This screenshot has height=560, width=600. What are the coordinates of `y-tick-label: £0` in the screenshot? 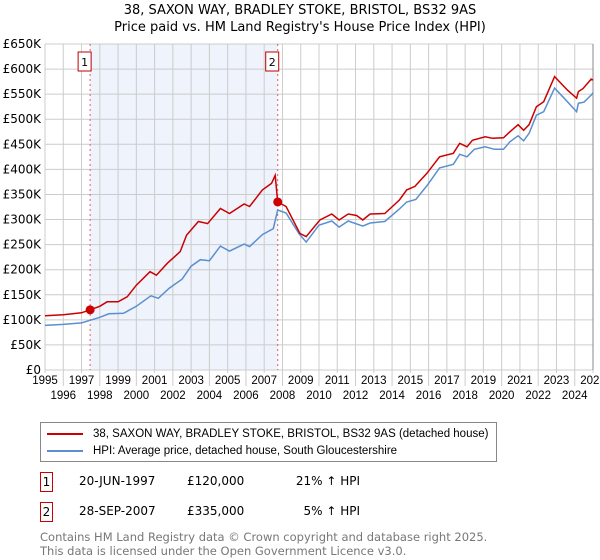 It's located at (33, 370).